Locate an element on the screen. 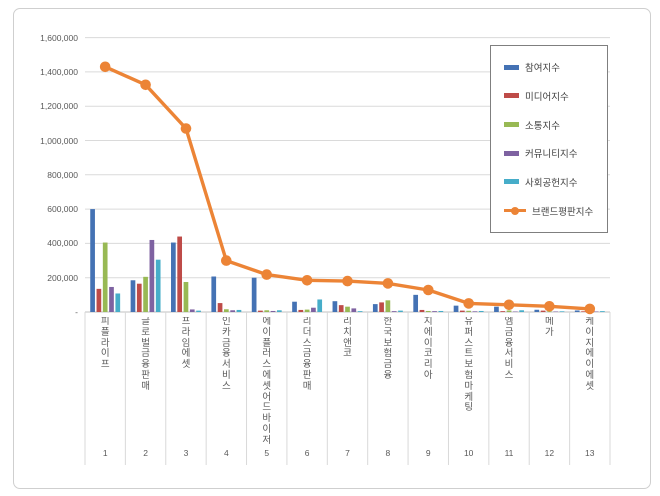  legend-item: 미디어지수 is located at coordinates (553, 96).